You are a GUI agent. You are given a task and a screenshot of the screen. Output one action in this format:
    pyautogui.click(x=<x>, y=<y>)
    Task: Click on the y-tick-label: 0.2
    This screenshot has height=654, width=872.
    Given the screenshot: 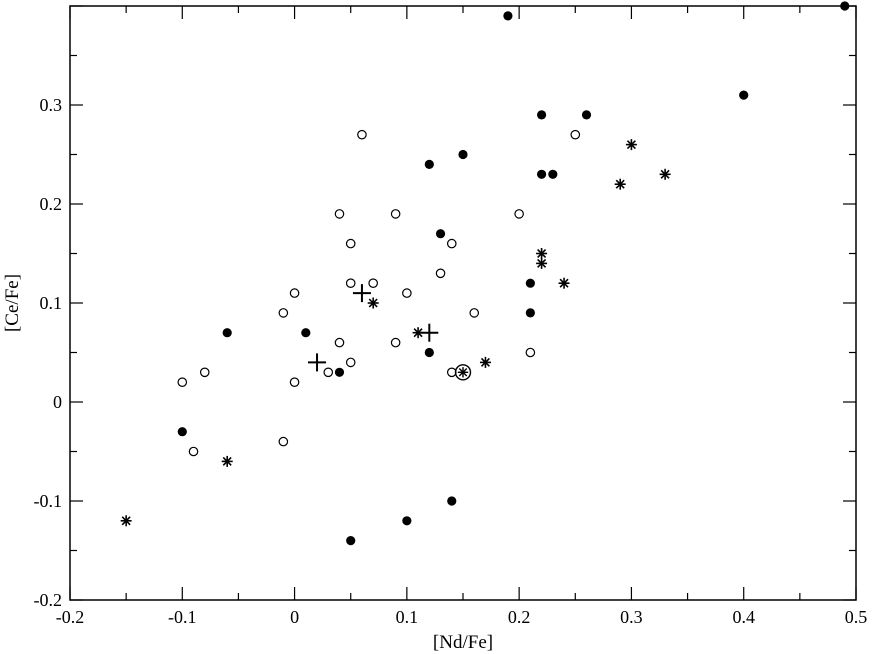 What is the action you would take?
    pyautogui.click(x=51, y=204)
    